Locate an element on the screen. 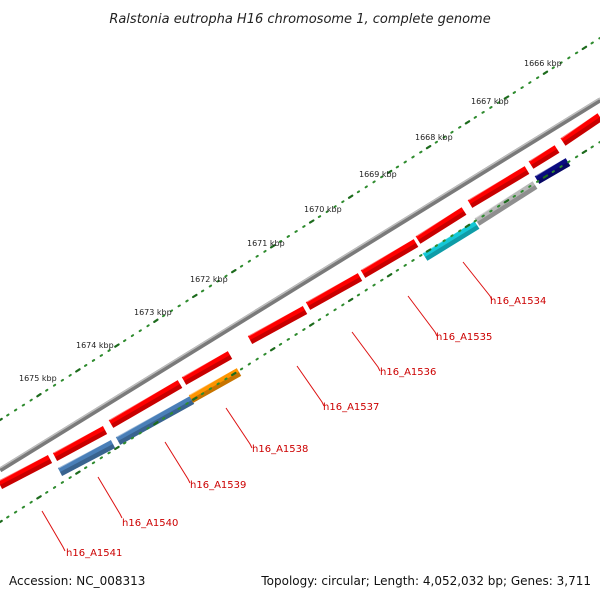 This screenshot has width=600, height=600. accession-text: Accession: NC_008313 is located at coordinates (77, 581).